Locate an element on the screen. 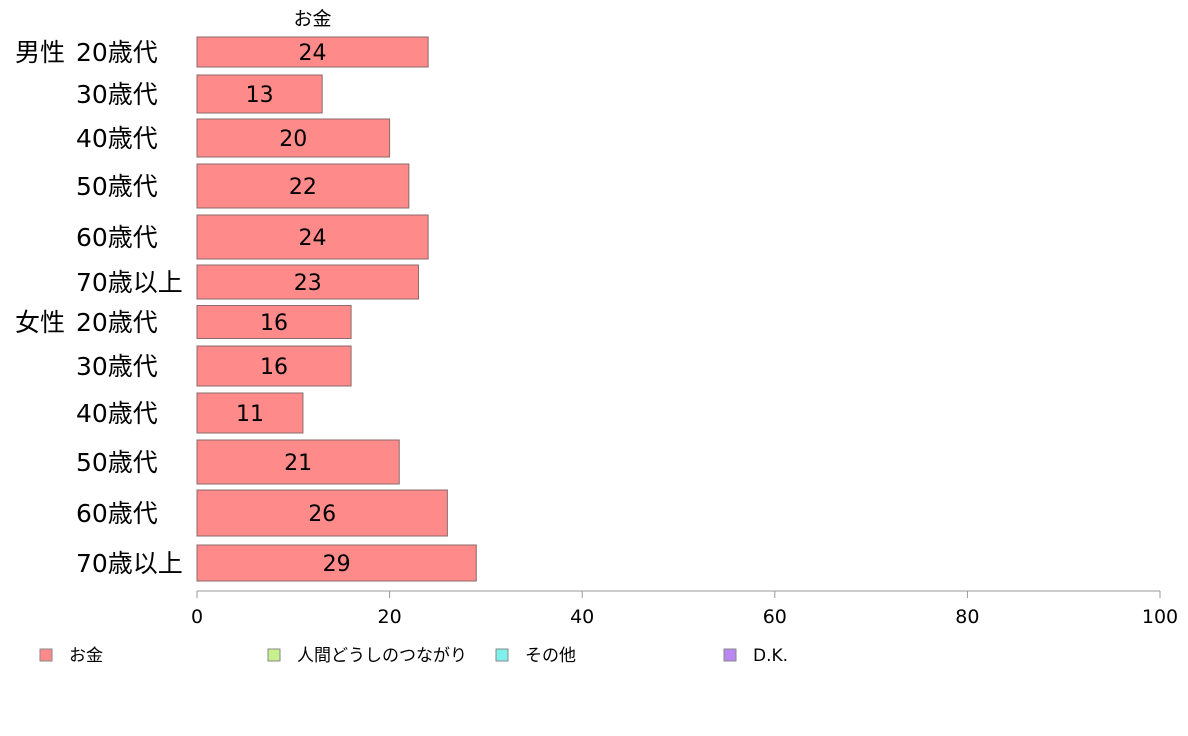  bar-value-label: 29 is located at coordinates (337, 564).